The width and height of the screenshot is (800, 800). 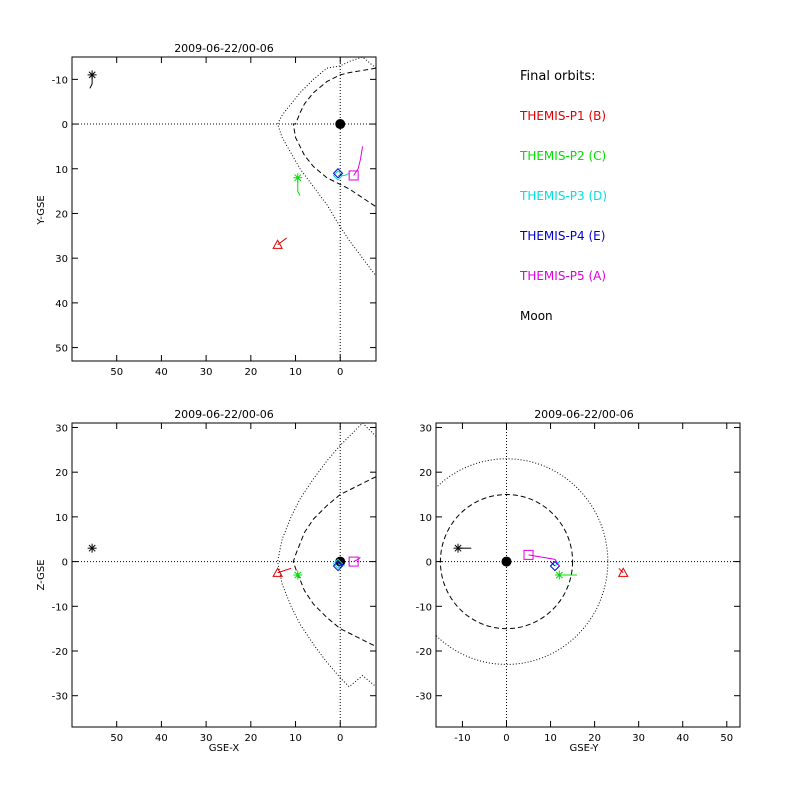 What do you see at coordinates (462, 738) in the screenshot?
I see `x-tick-label: -10` at bounding box center [462, 738].